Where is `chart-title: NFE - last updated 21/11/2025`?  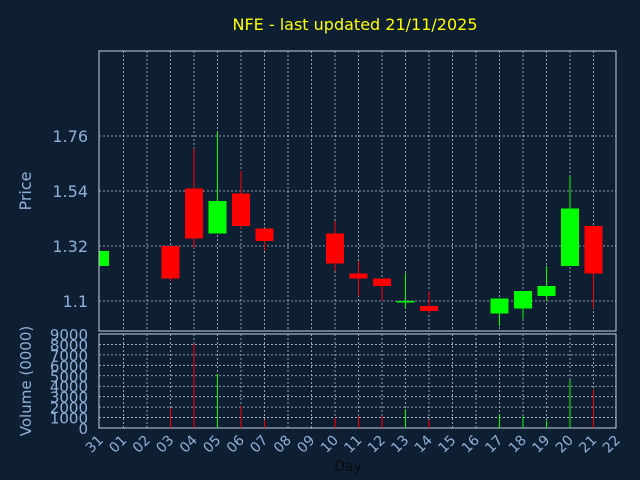 chart-title: NFE - last updated 21/11/2025 is located at coordinates (354, 24).